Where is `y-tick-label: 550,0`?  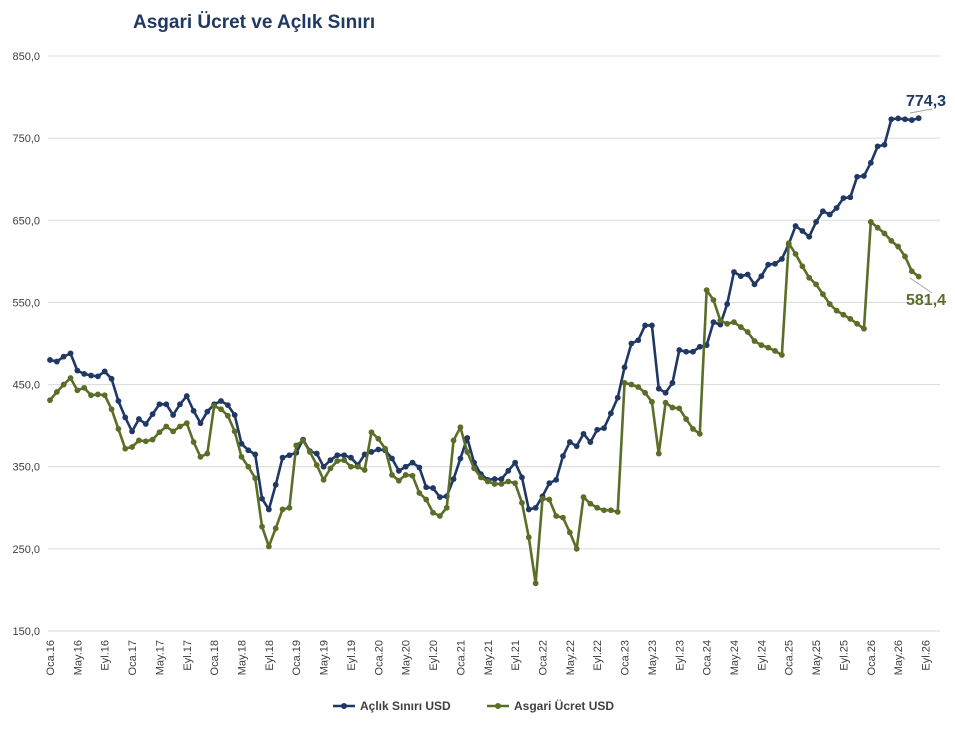 y-tick-label: 550,0 is located at coordinates (26, 303).